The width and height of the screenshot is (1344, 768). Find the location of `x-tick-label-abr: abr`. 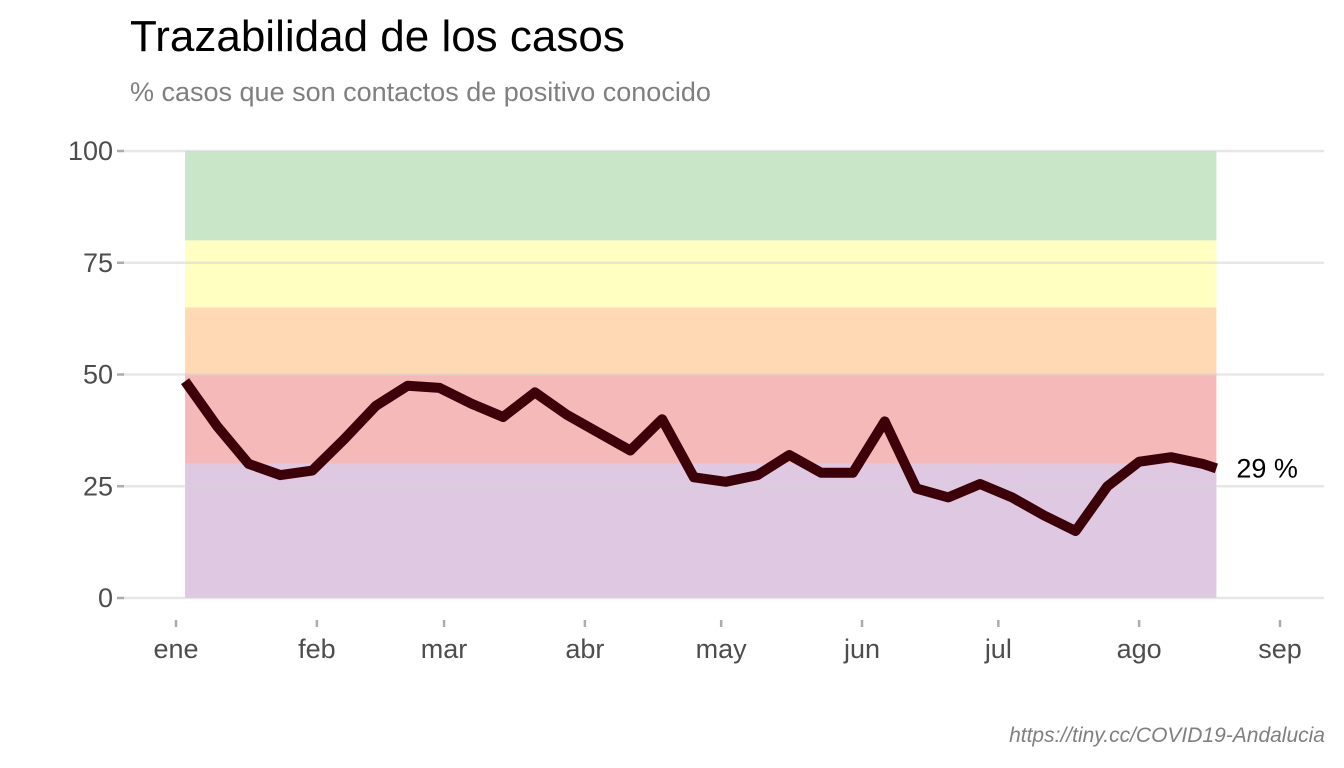

x-tick-label-abr: abr is located at coordinates (584, 649).